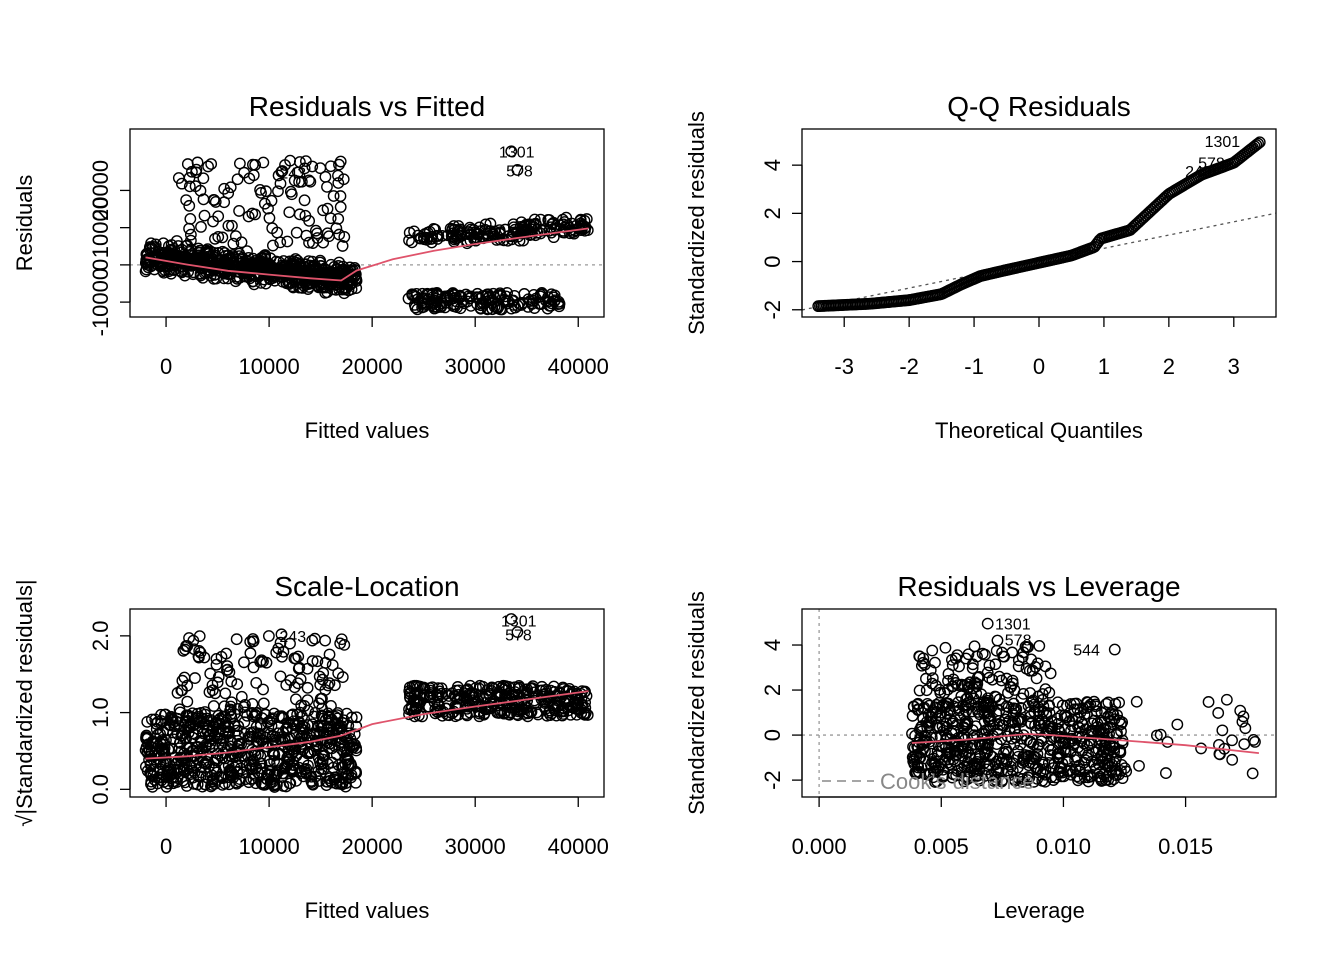  I want to click on x-axis-label: Leverage, so click(1039, 910).